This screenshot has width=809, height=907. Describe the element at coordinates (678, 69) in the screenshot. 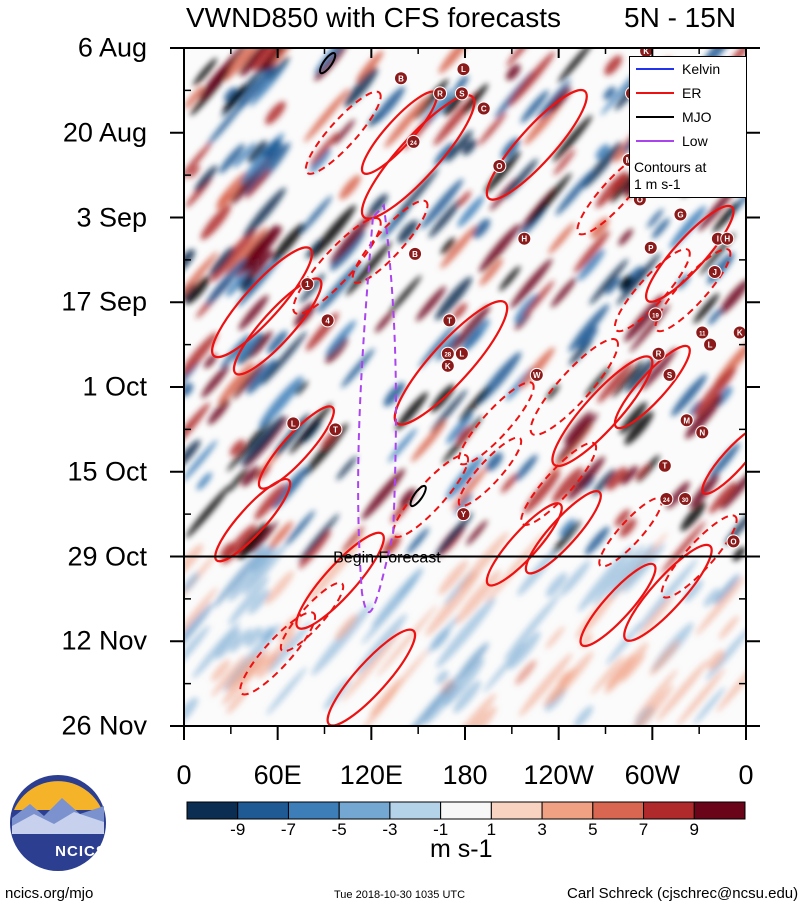

I see `legend-entry: Kelvin` at that location.